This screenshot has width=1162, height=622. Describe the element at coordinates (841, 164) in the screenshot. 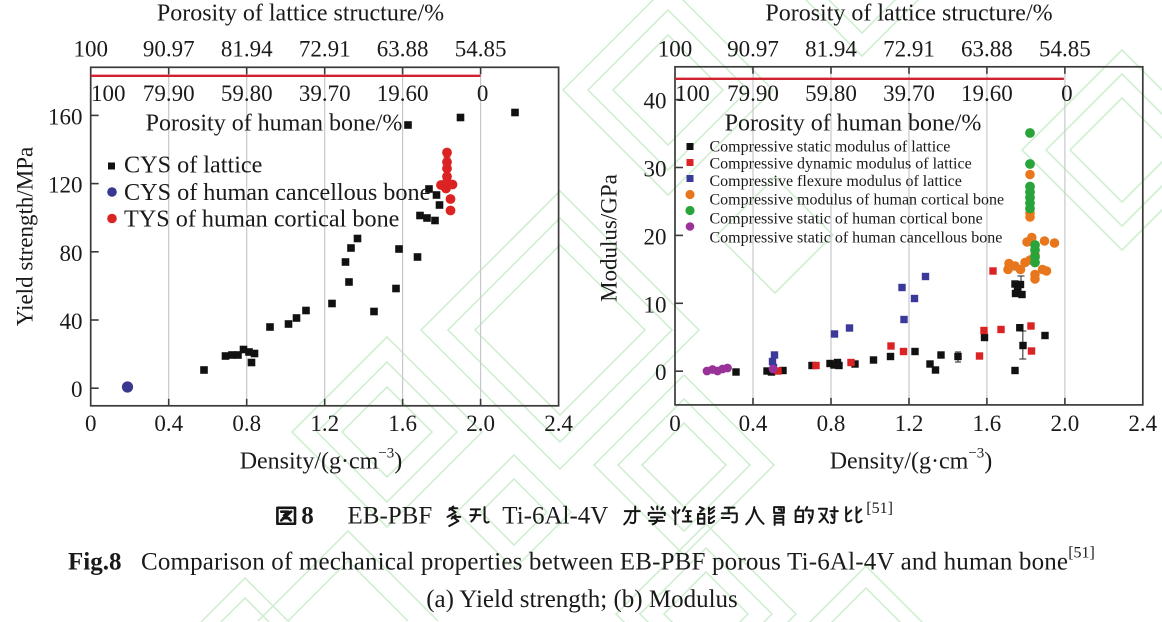

I see `svg-text:Compressive dynamic modulus of: Compressive dynamic modulus of lattice` at that location.